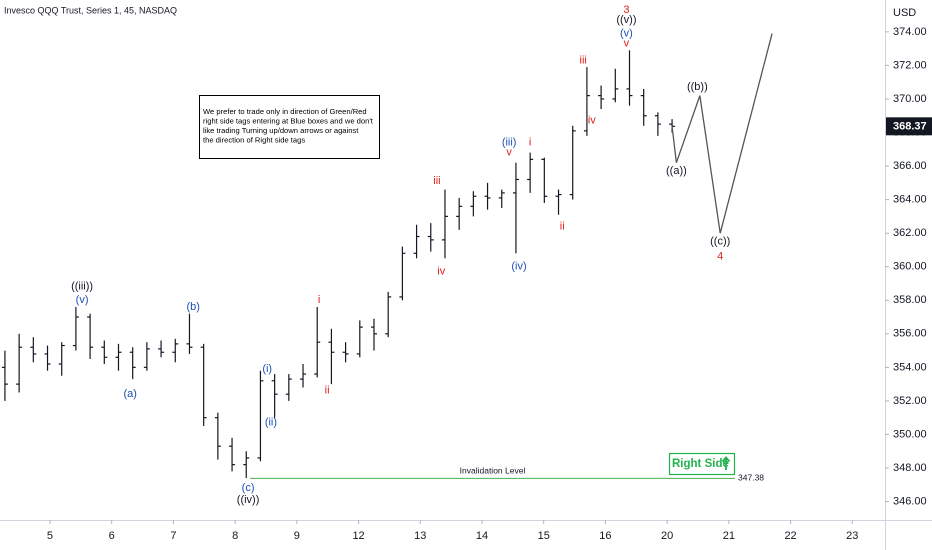 This screenshot has width=932, height=550. What do you see at coordinates (720, 257) in the screenshot?
I see `wave-label: 4` at bounding box center [720, 257].